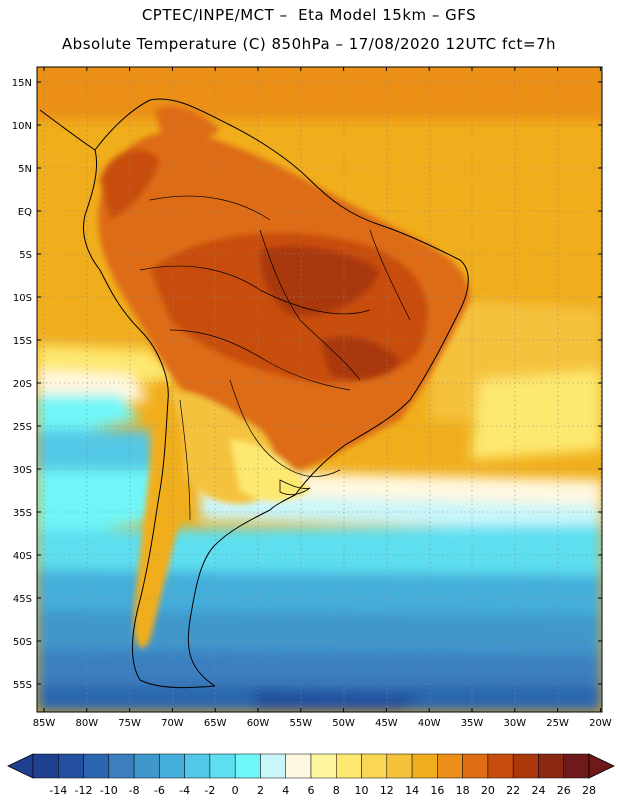 The width and height of the screenshot is (618, 800). What do you see at coordinates (25, 169) in the screenshot?
I see `lat-tick-label: 5N` at bounding box center [25, 169].